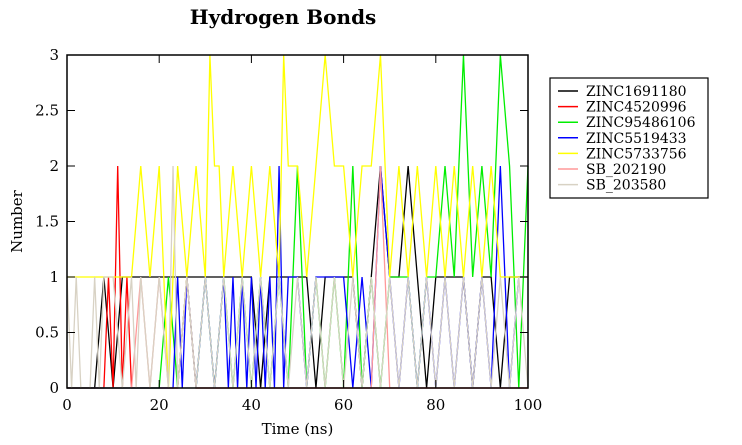 Image resolution: width=742 pixels, height=445 pixels. What do you see at coordinates (283, 17) in the screenshot?
I see `chart-title: Hydrogen Bonds` at bounding box center [283, 17].